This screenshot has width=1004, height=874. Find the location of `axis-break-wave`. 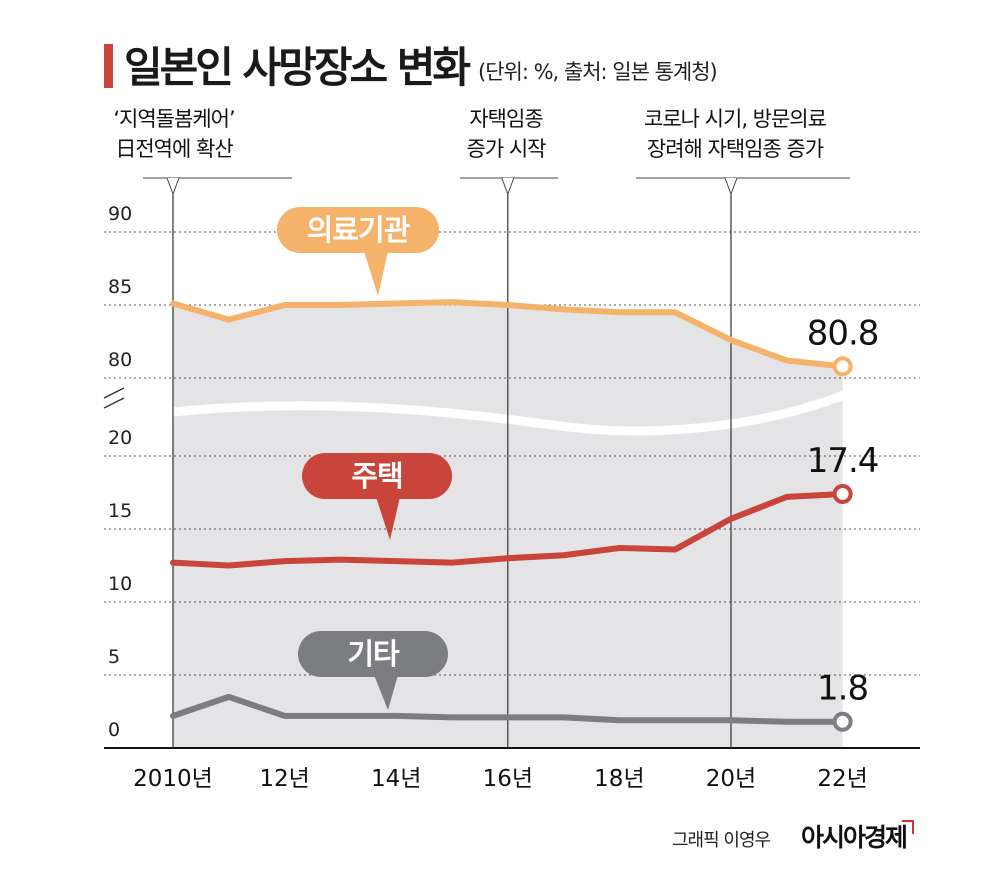

axis-break-wave is located at coordinates (510, 412).